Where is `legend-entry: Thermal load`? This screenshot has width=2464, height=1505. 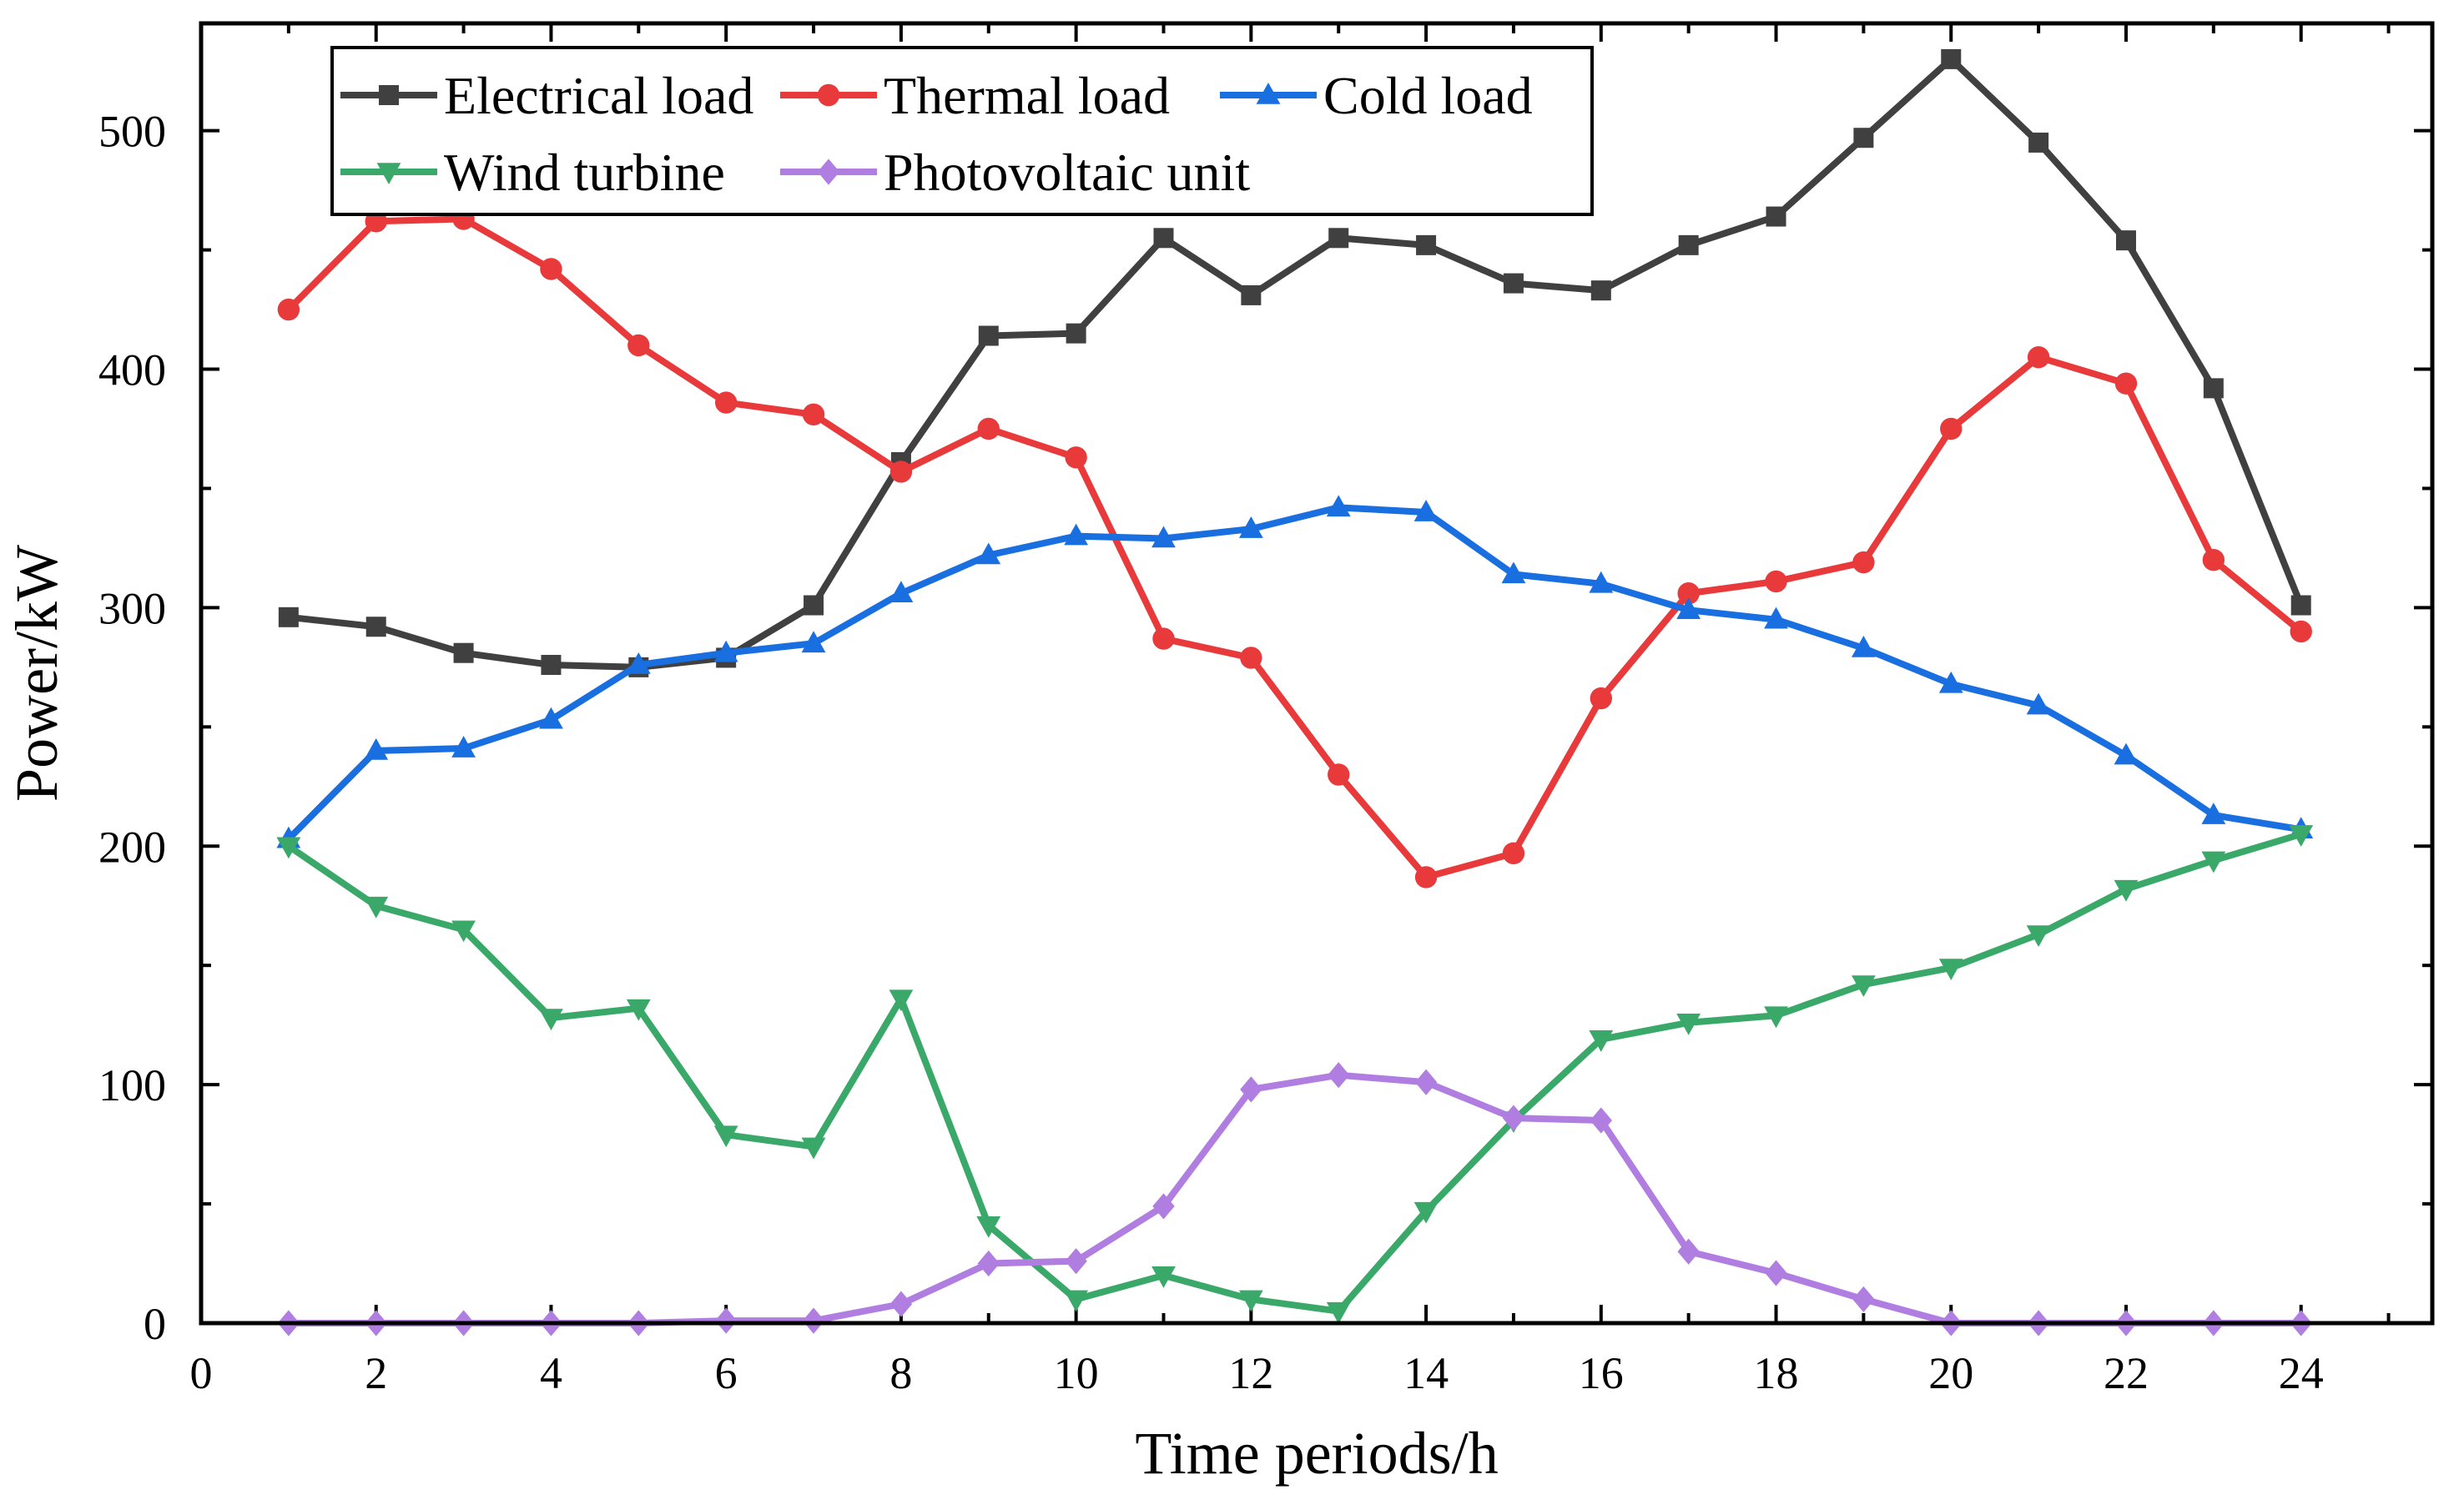
legend-entry: Thermal load is located at coordinates (975, 95).